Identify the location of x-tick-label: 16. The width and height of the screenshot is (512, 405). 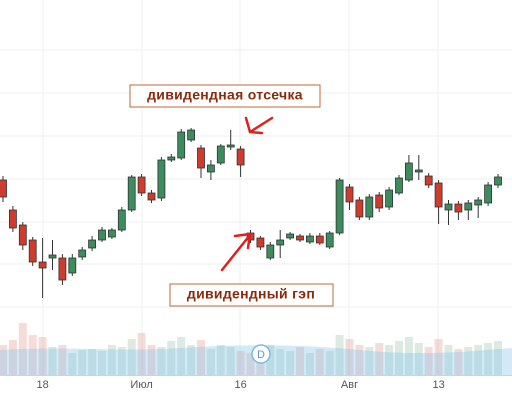
(240, 385).